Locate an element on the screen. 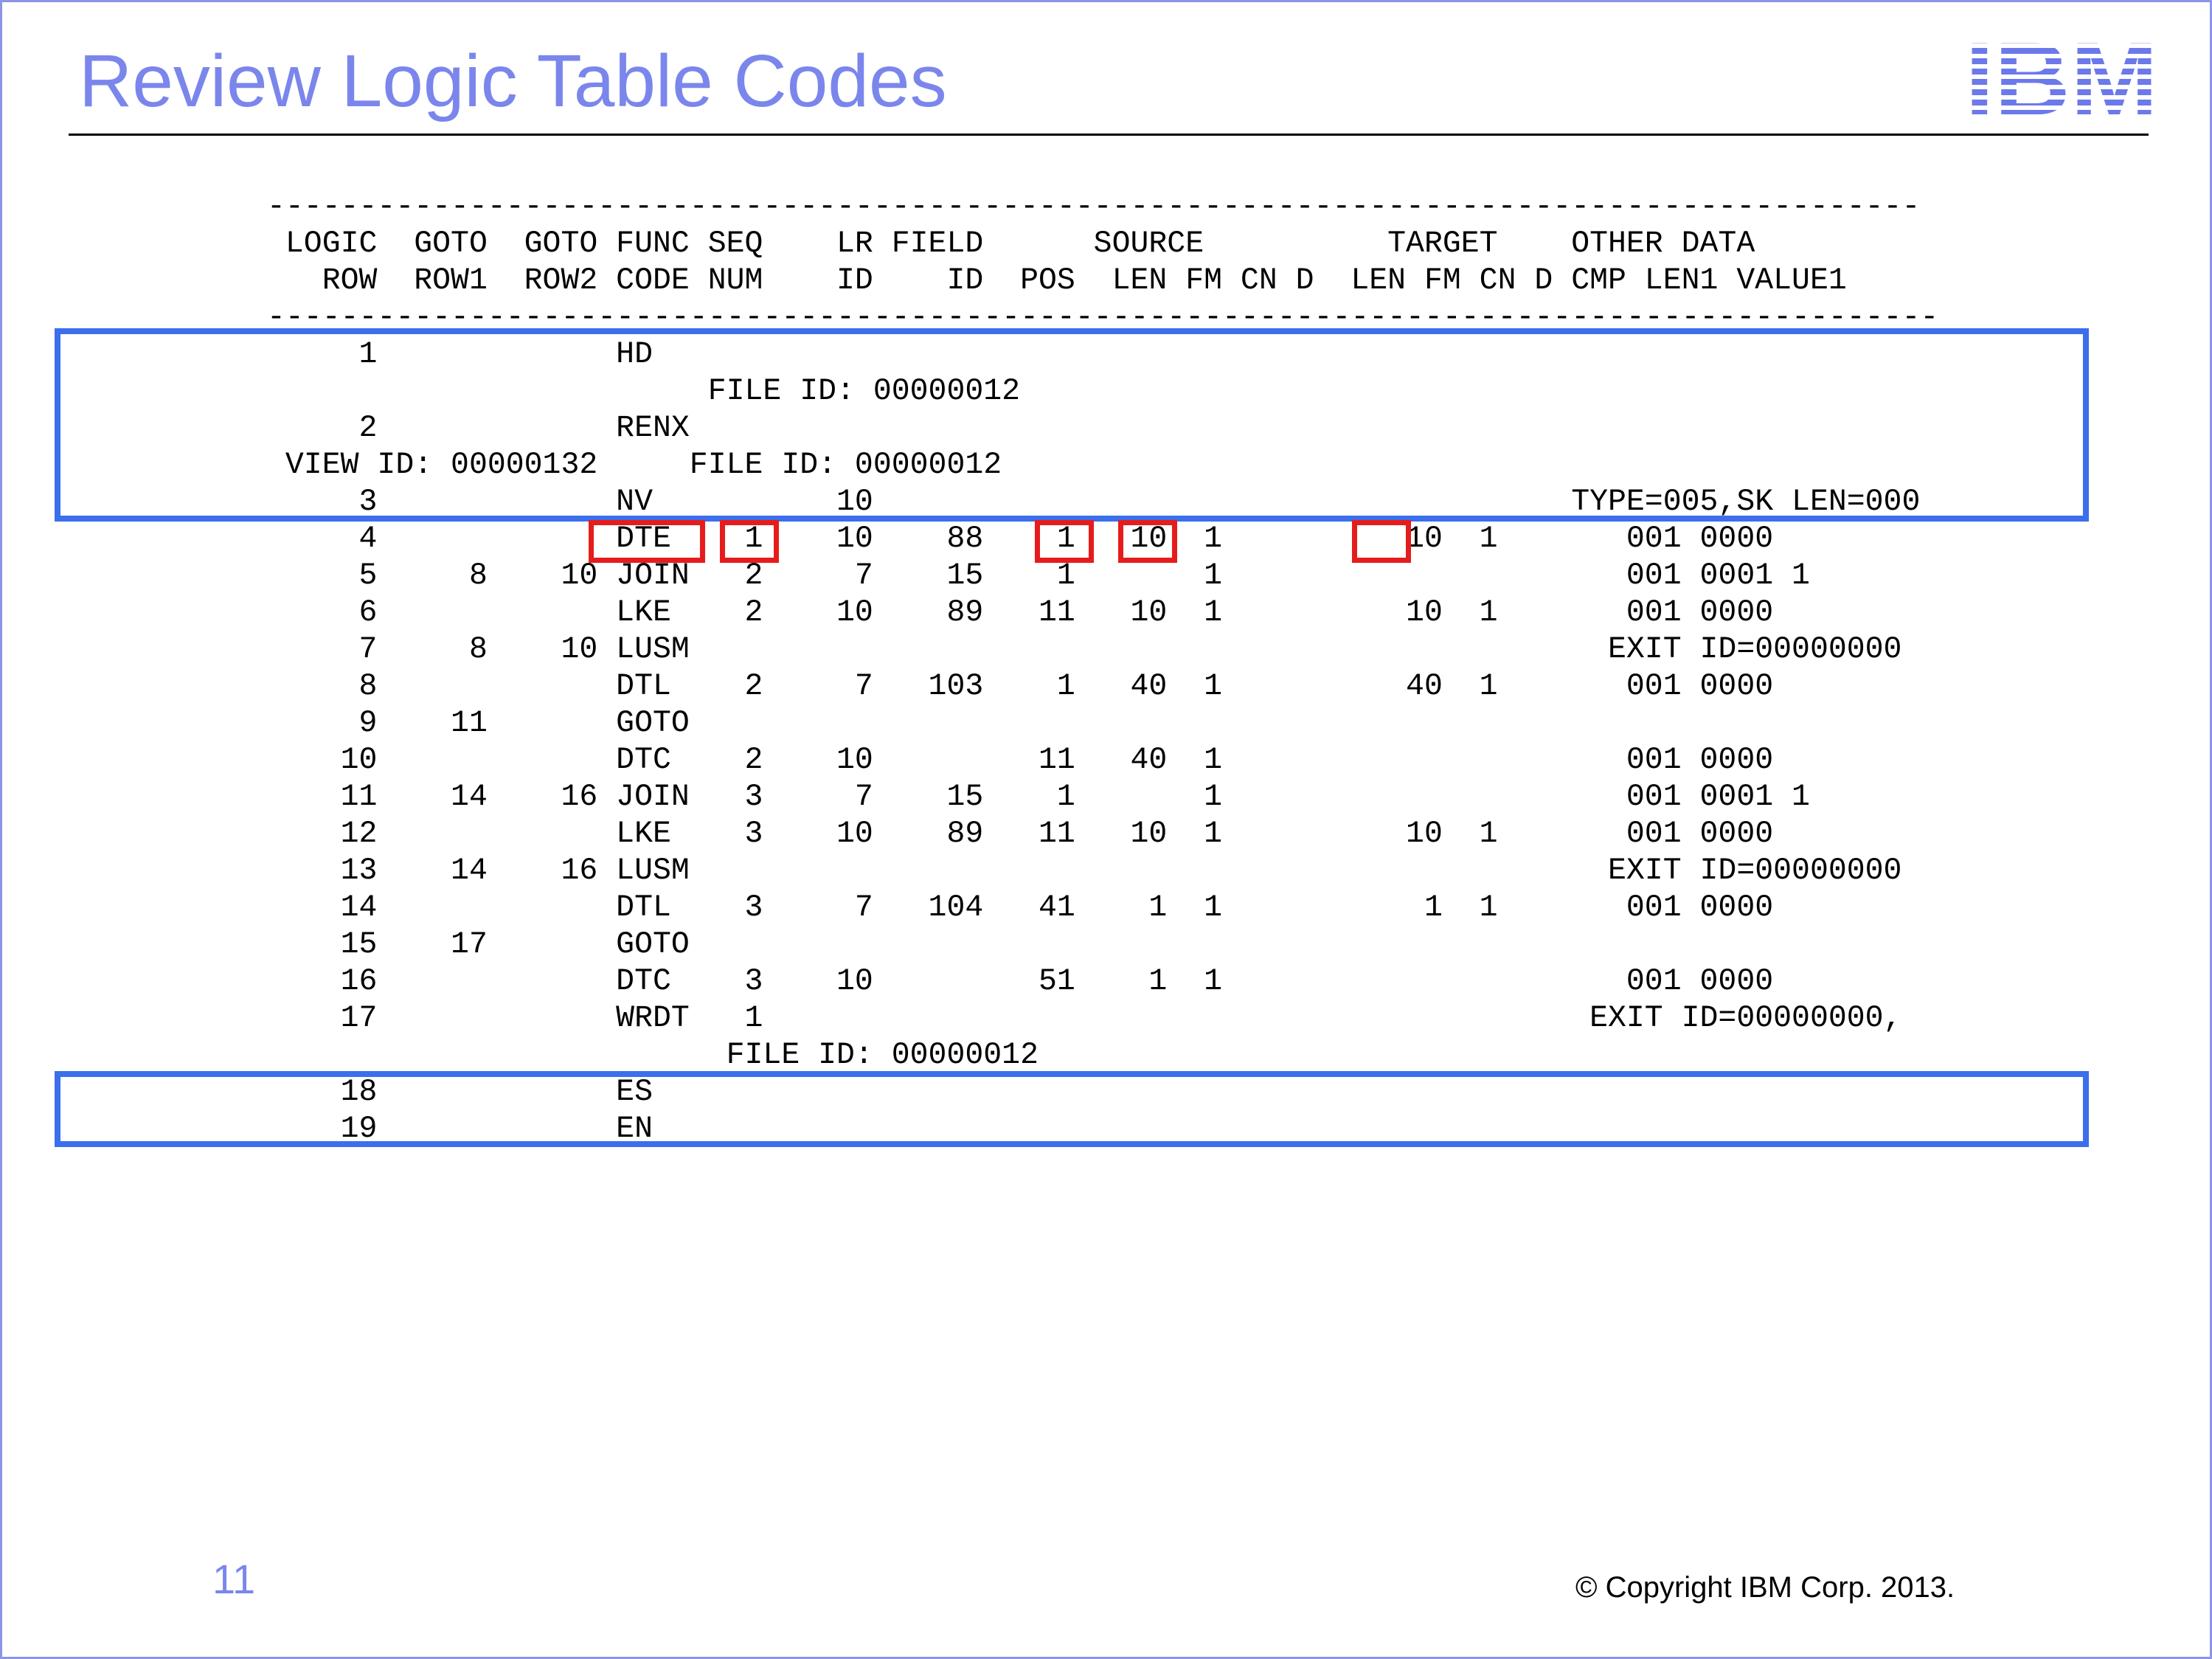  source-pos-highlight-box is located at coordinates (1064, 542).